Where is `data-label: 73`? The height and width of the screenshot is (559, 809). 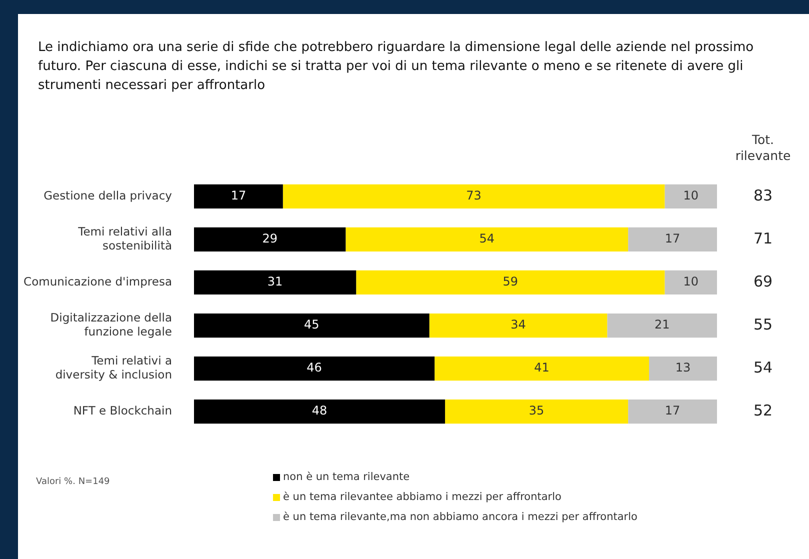
data-label: 73 is located at coordinates (474, 195).